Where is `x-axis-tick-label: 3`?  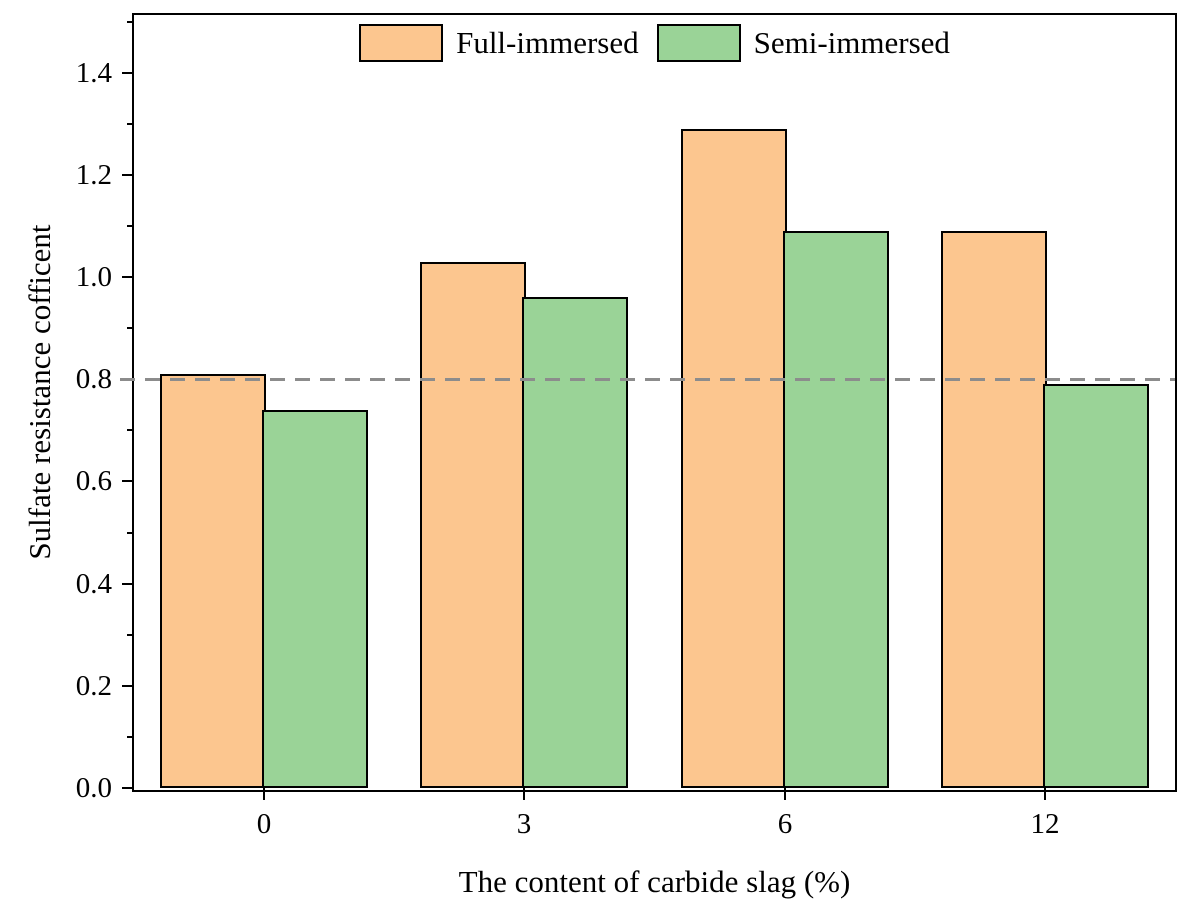
x-axis-tick-label: 3 is located at coordinates (524, 824).